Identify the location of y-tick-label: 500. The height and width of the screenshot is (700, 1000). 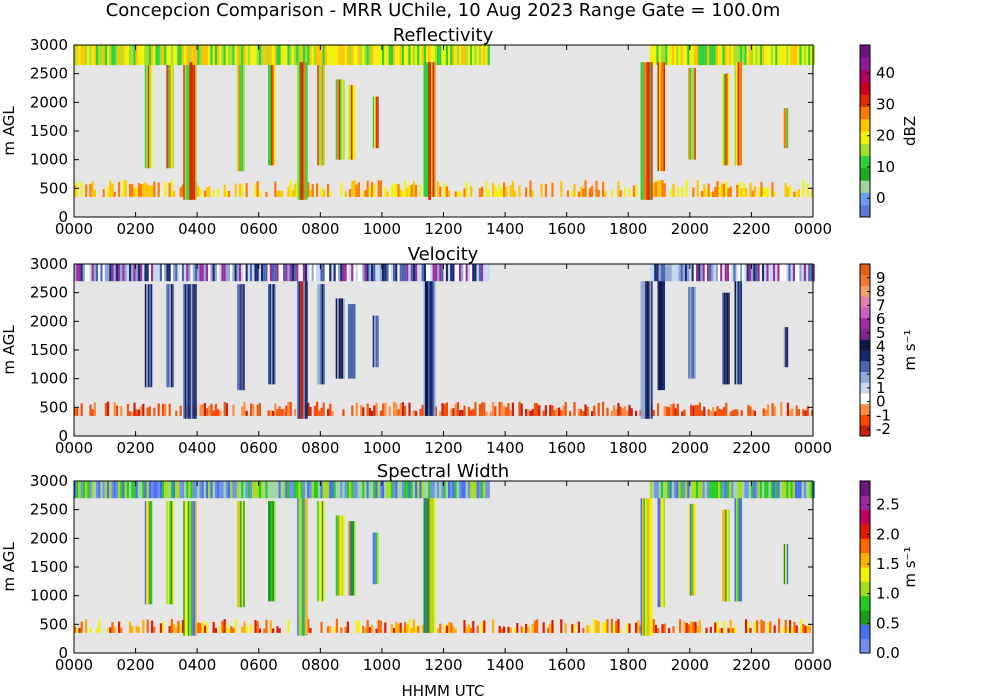
(53, 624).